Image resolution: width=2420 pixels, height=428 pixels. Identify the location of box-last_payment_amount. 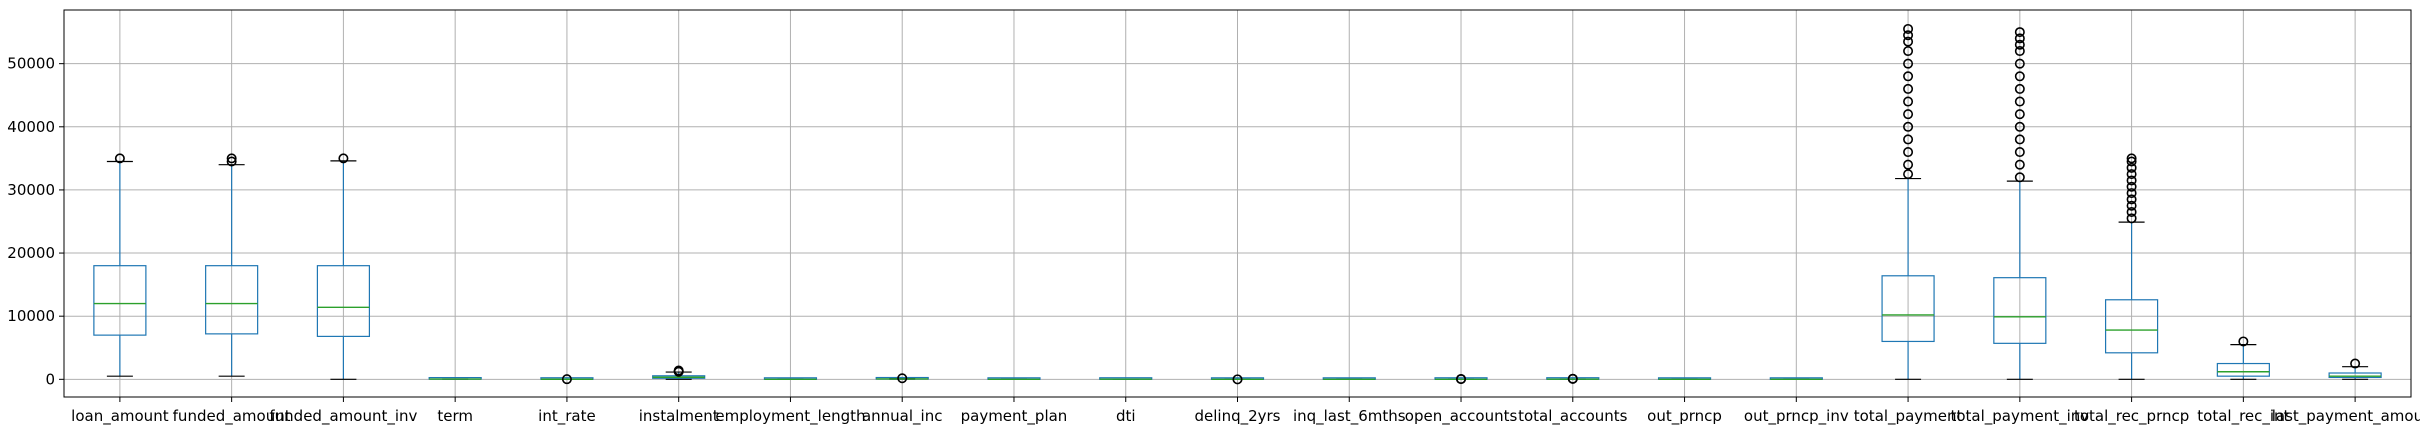
(2355, 369).